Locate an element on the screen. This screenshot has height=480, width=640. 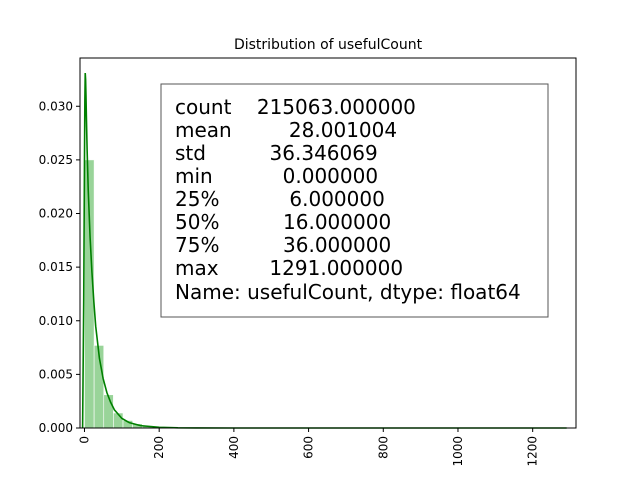
x-tick-label: 1000 is located at coordinates (458, 451).